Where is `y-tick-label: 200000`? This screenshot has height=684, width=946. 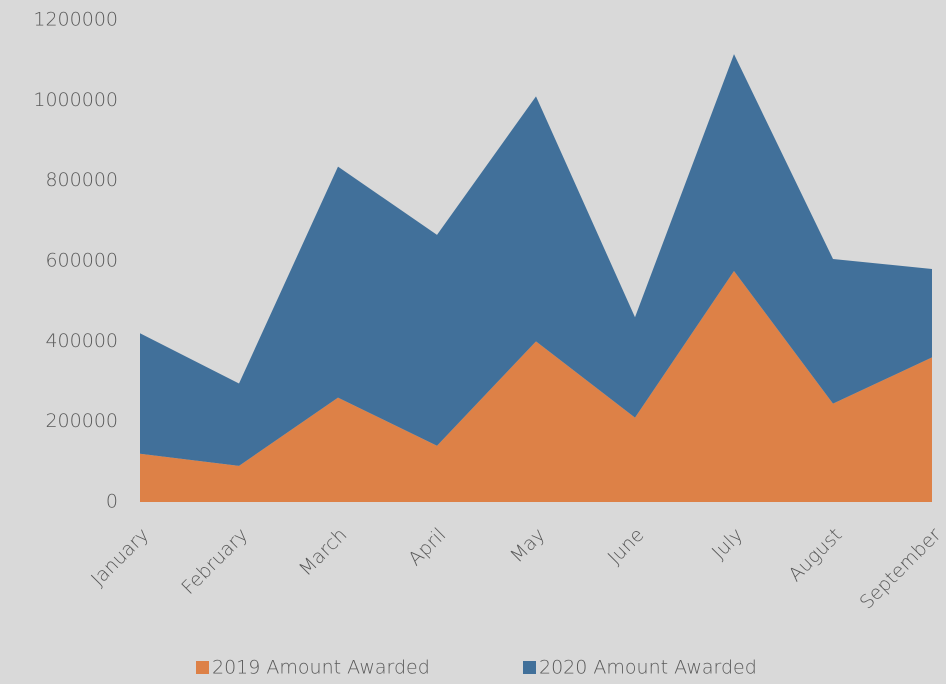
y-tick-label: 200000 is located at coordinates (81, 421).